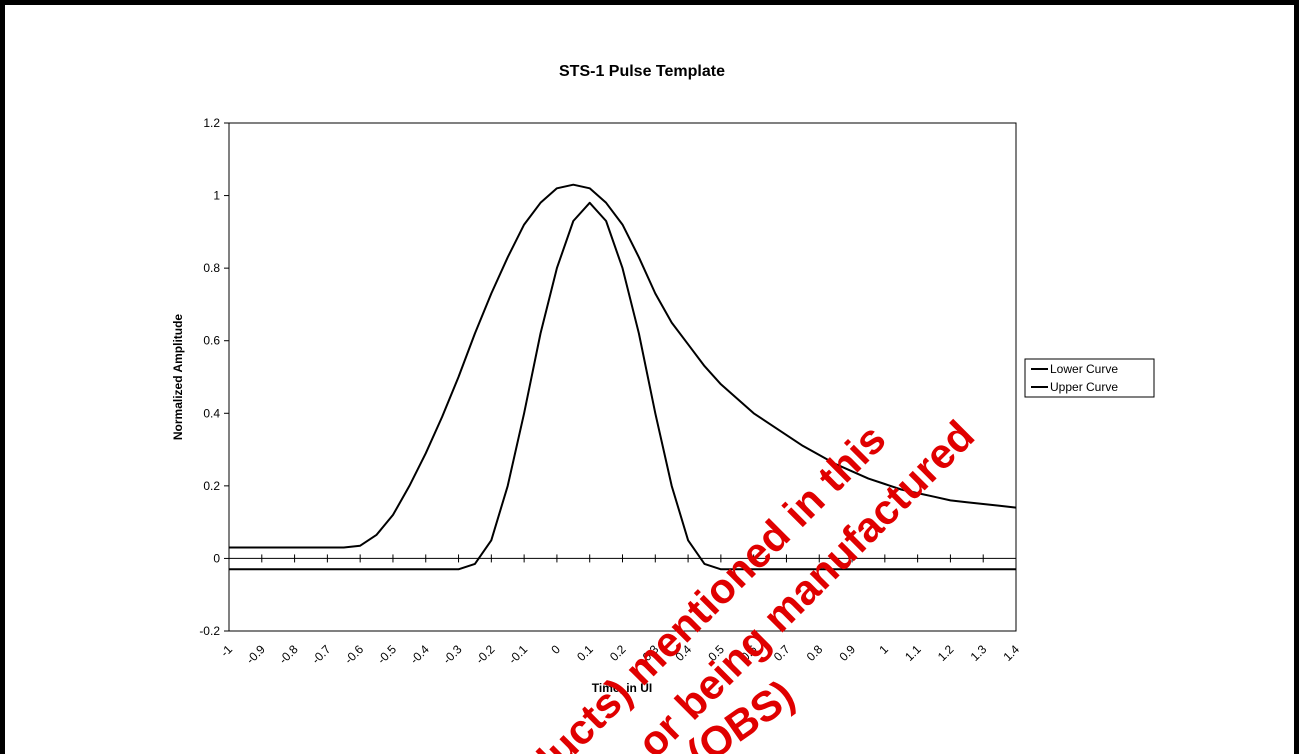 This screenshot has width=1299, height=754. I want to click on y-tick-label: -0.2, so click(209, 631).